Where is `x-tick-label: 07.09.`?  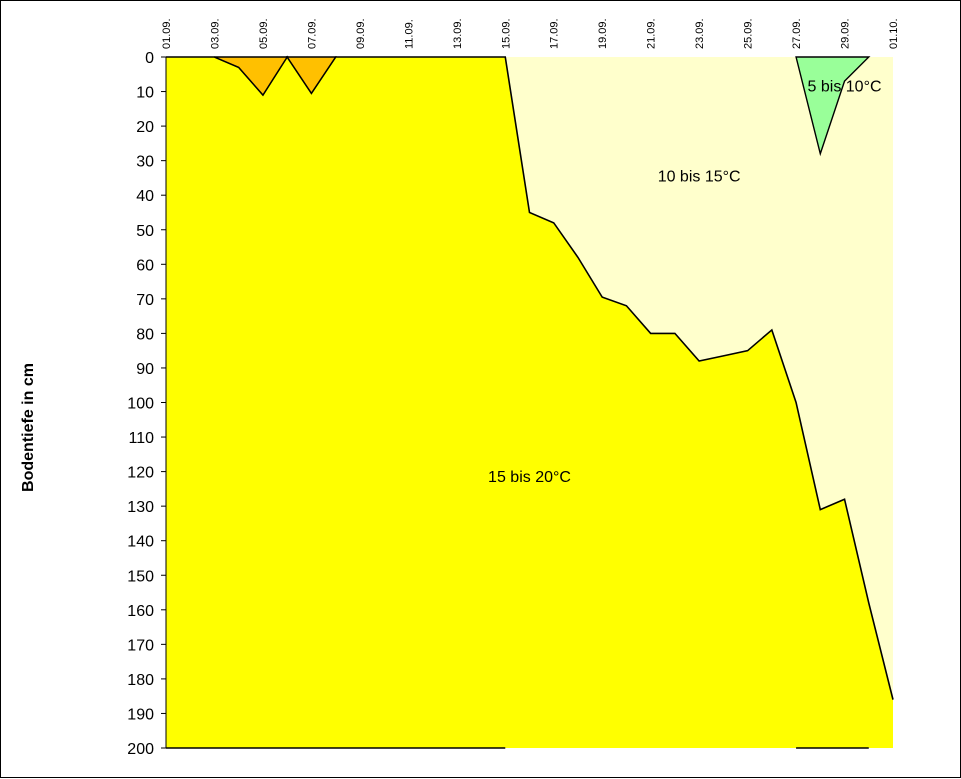
x-tick-label: 07.09. is located at coordinates (312, 33).